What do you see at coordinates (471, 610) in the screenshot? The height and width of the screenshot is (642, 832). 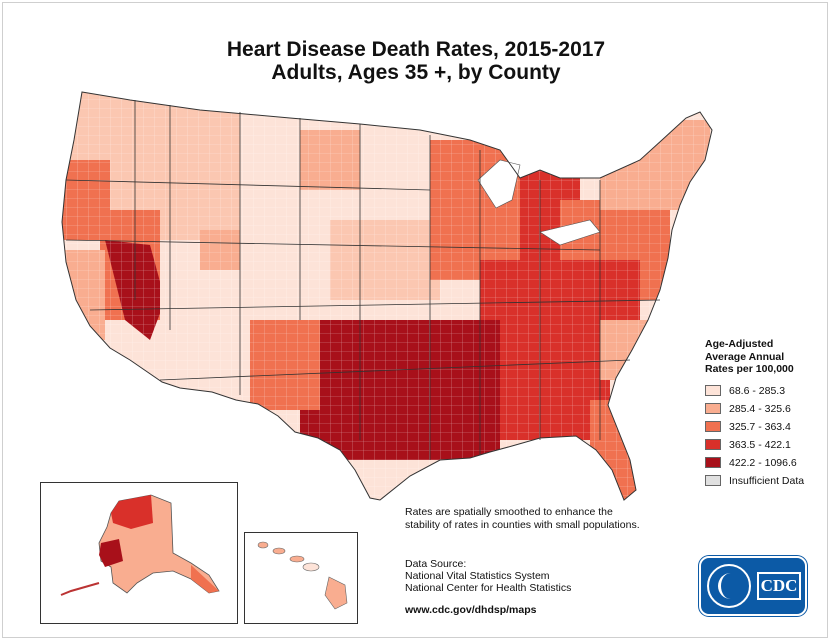 I see `source-url: www.cdc.gov/dhdsp/maps` at bounding box center [471, 610].